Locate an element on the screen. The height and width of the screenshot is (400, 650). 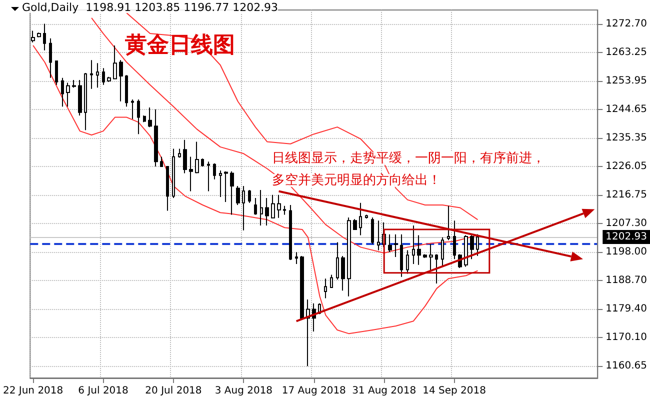
y-tick-label: 1170.10 is located at coordinates (627, 337).